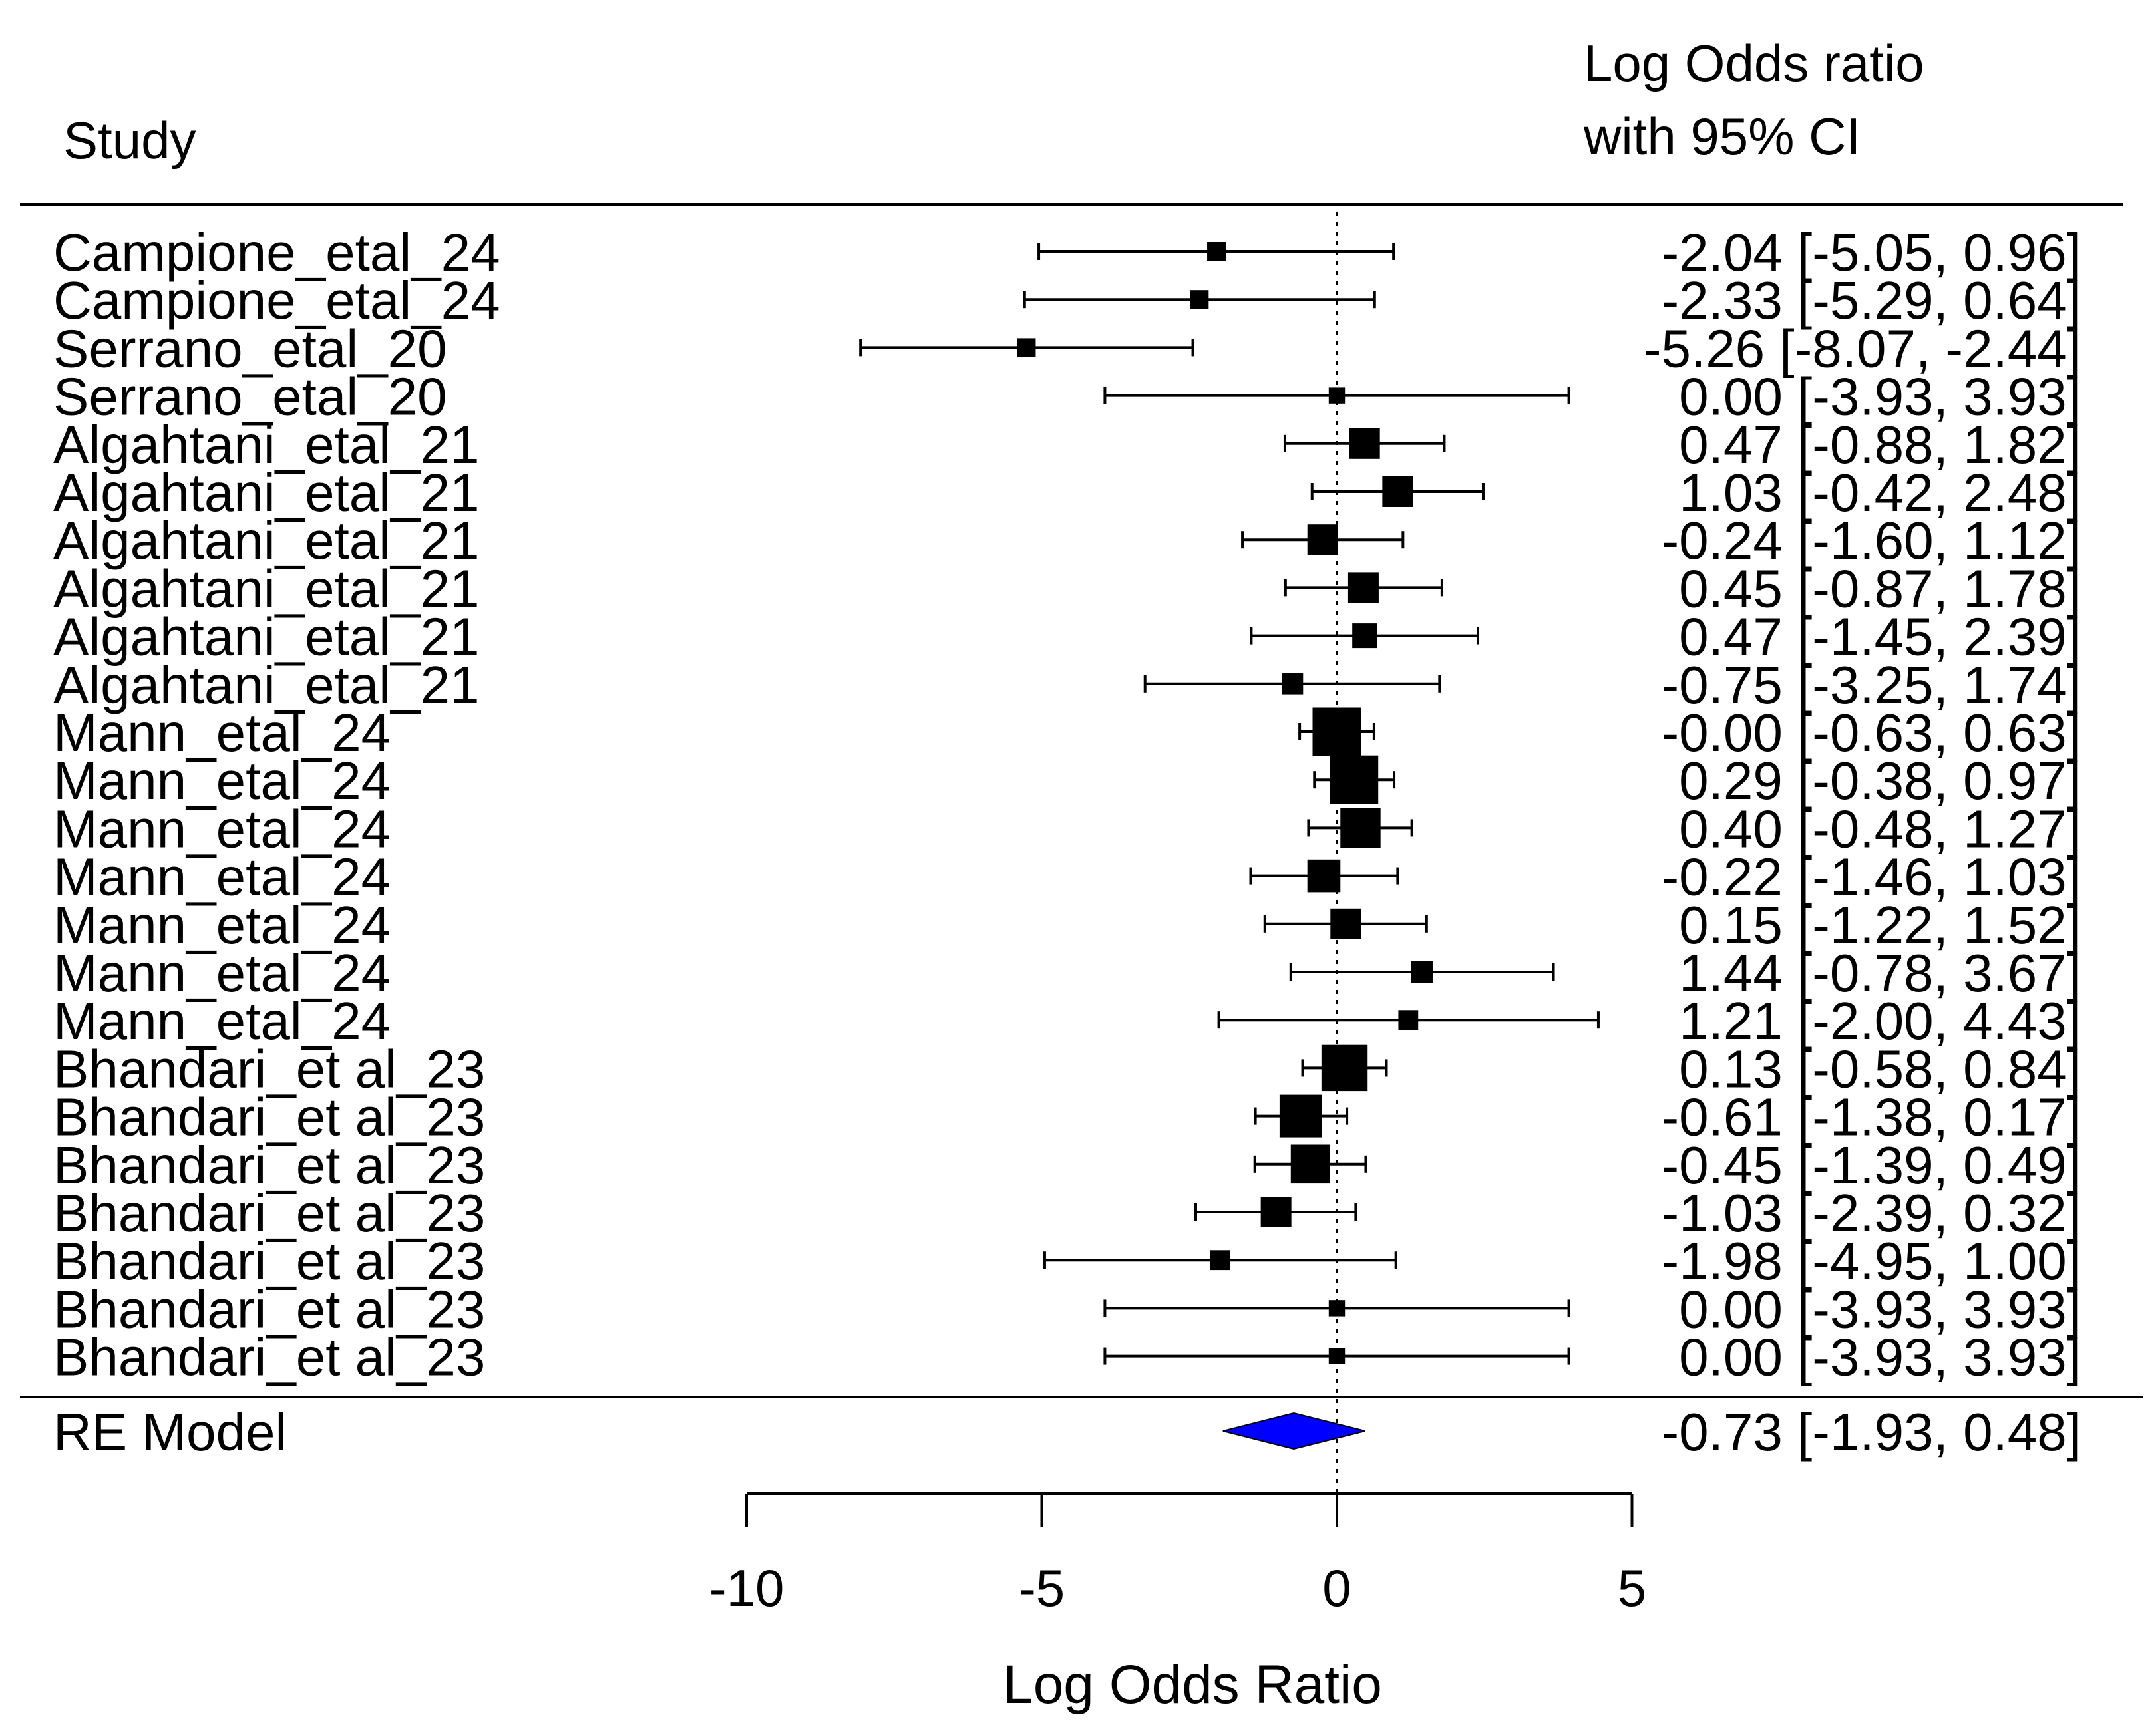  I want to click on effect-ci-text: -2.33 [-5.29, 0.64], so click(1871, 300).